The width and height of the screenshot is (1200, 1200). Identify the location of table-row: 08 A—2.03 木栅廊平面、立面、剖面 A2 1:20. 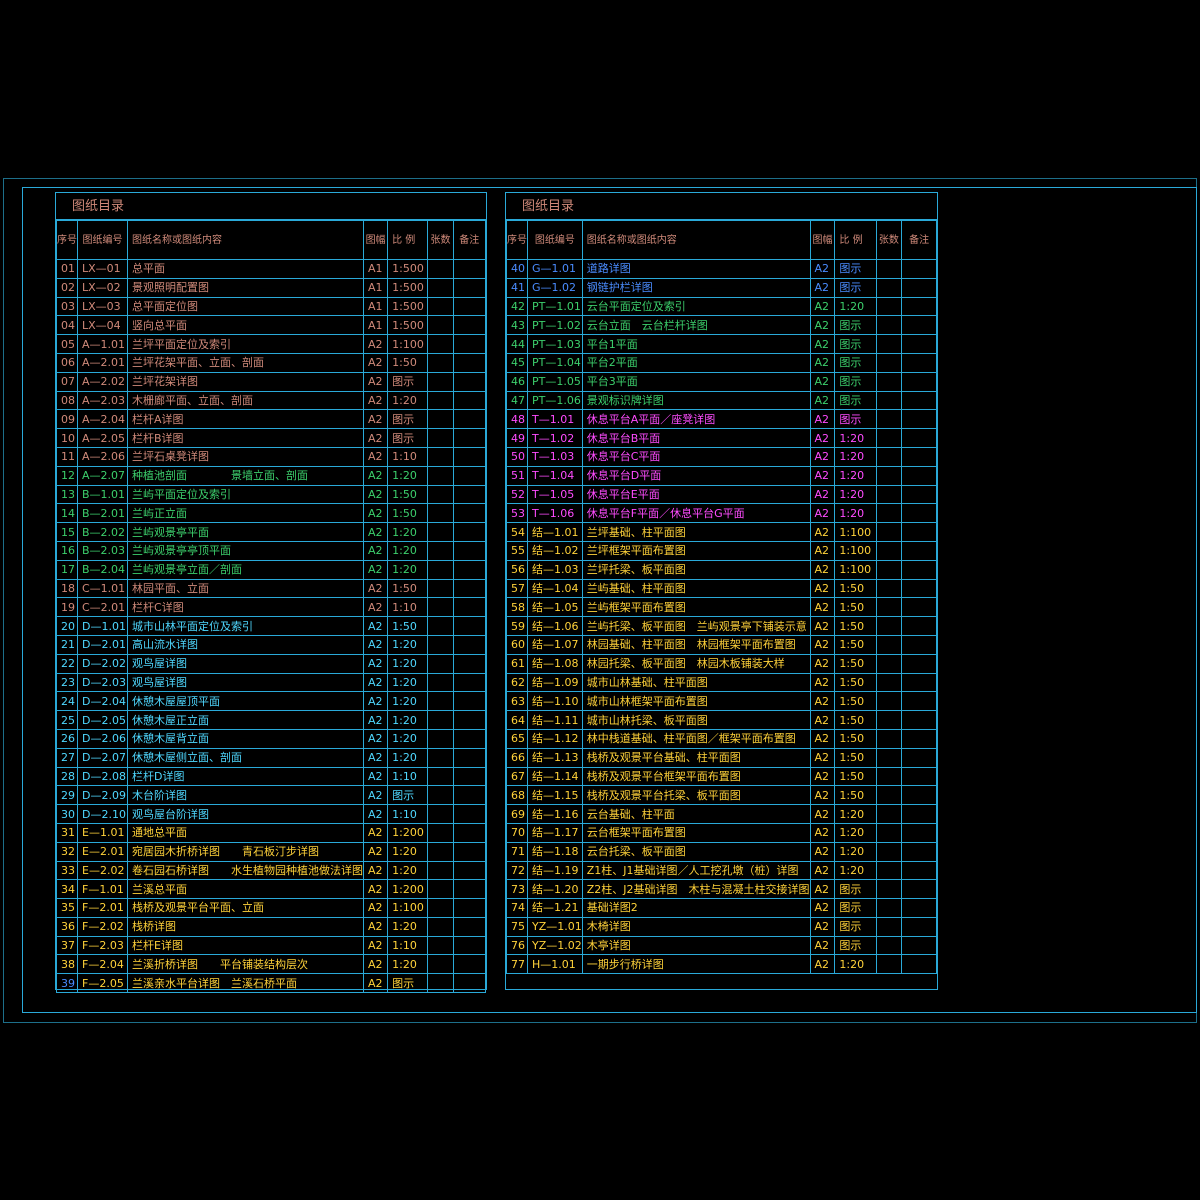
(271, 400).